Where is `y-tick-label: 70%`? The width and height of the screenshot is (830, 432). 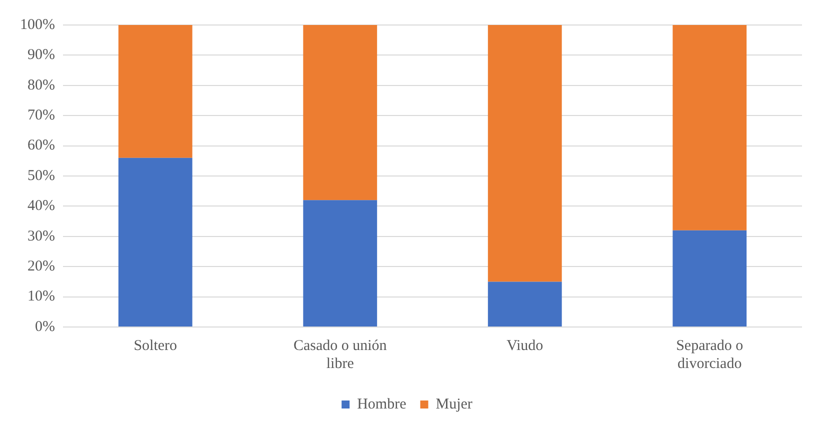 y-tick-label: 70% is located at coordinates (41, 116).